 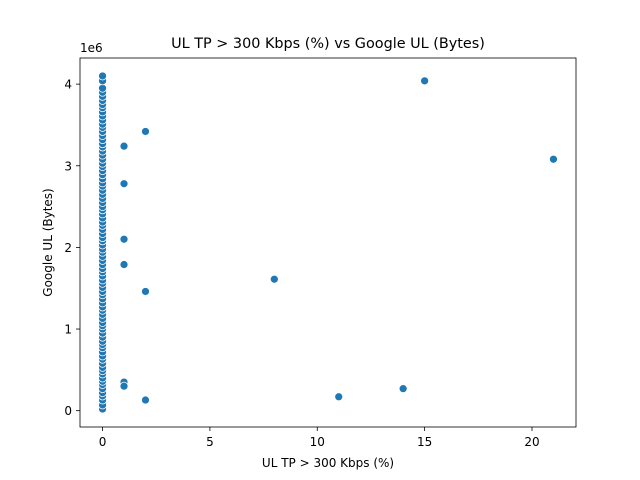 What do you see at coordinates (91, 48) in the screenshot?
I see `y-axis-offset-label: 1e6` at bounding box center [91, 48].